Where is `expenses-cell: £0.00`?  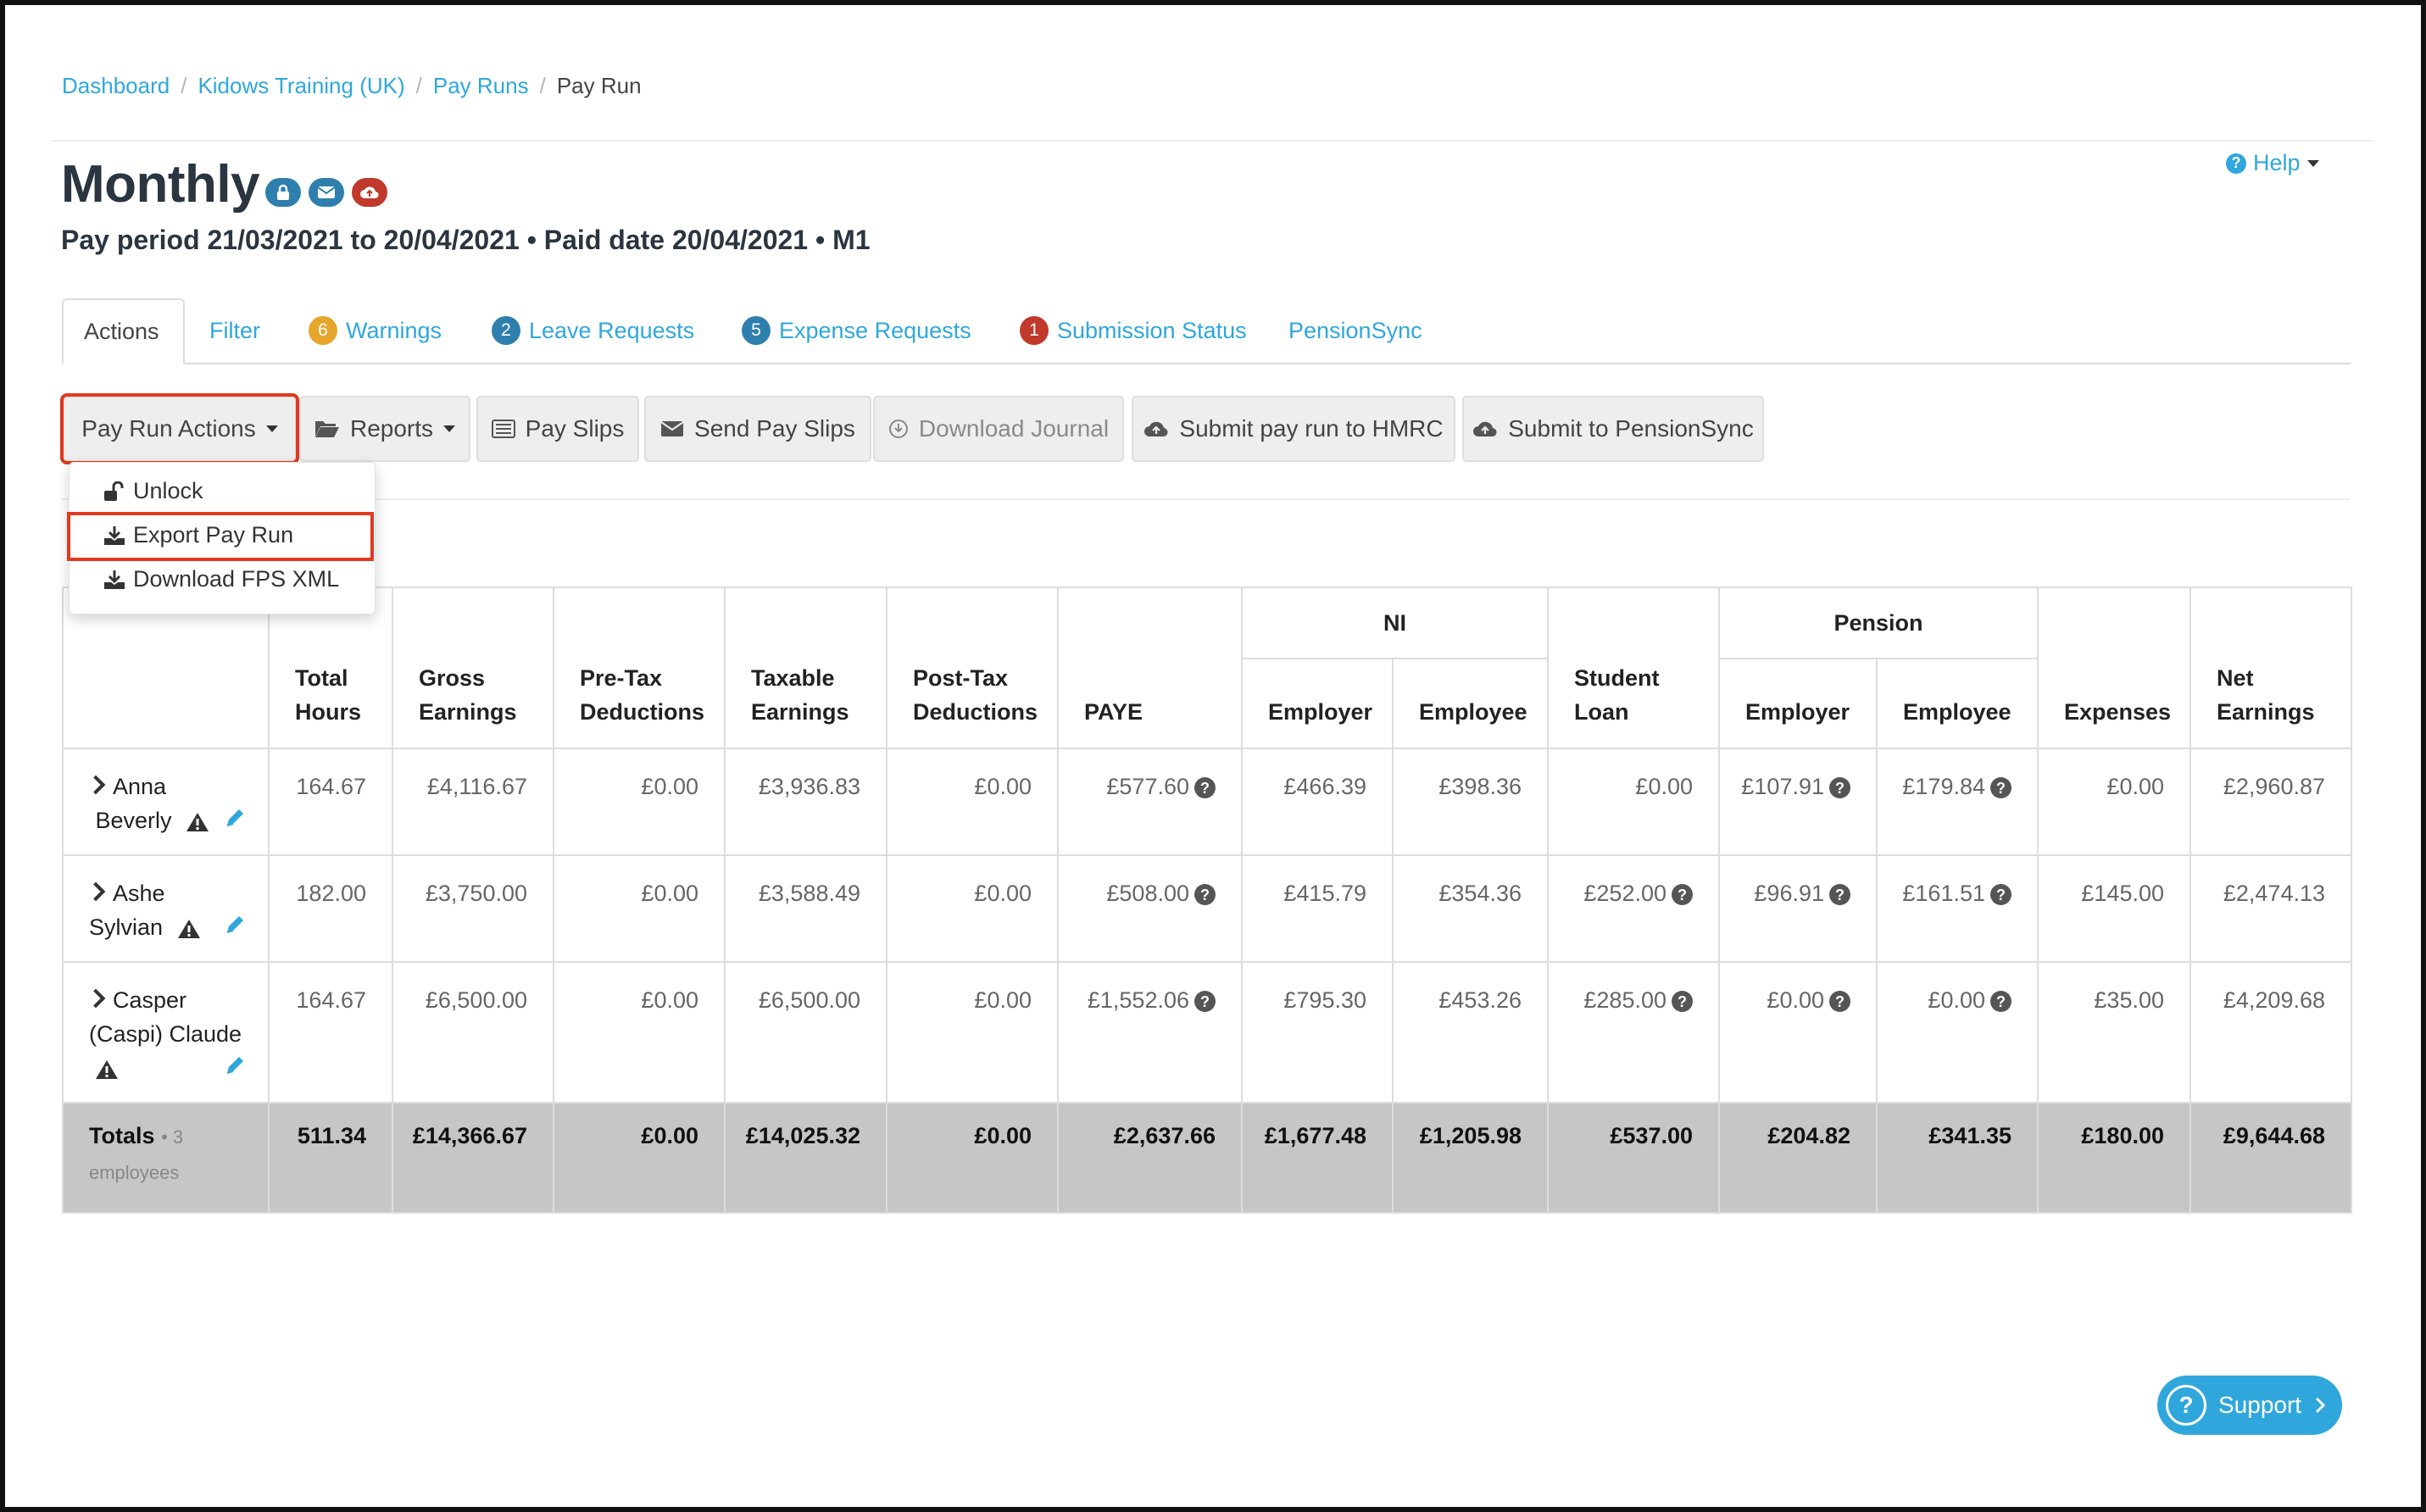 expenses-cell: £0.00 is located at coordinates (2114, 802).